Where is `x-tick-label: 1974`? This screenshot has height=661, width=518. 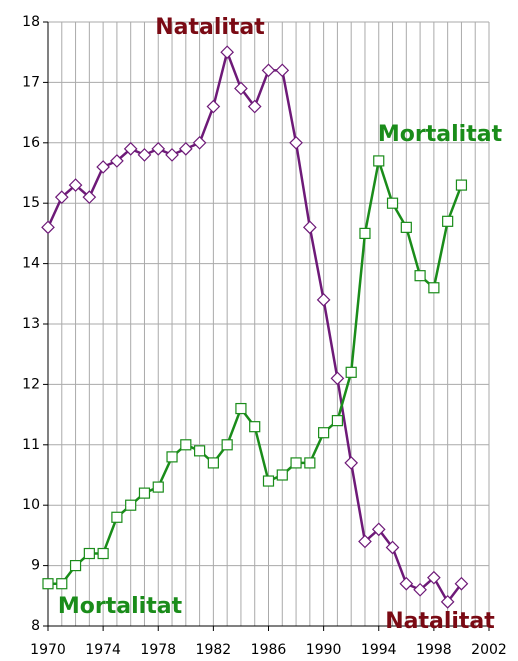
x-tick-label: 1974 is located at coordinates (103, 650).